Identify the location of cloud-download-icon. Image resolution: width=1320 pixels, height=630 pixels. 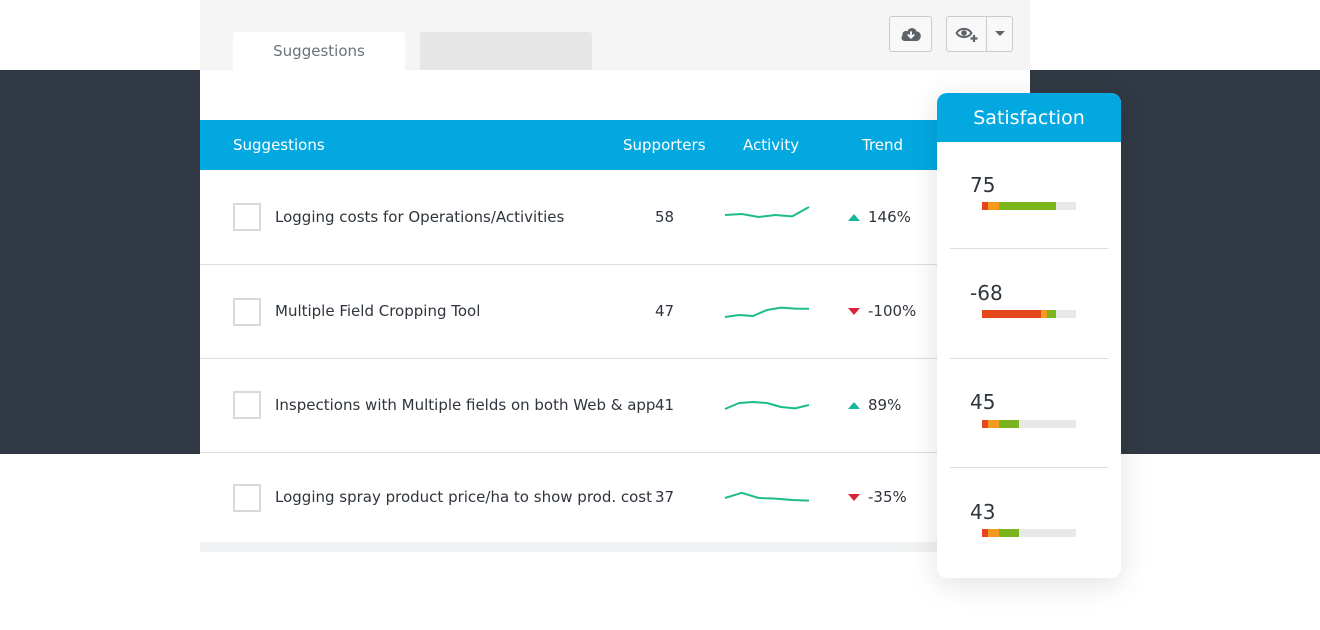
(910, 34).